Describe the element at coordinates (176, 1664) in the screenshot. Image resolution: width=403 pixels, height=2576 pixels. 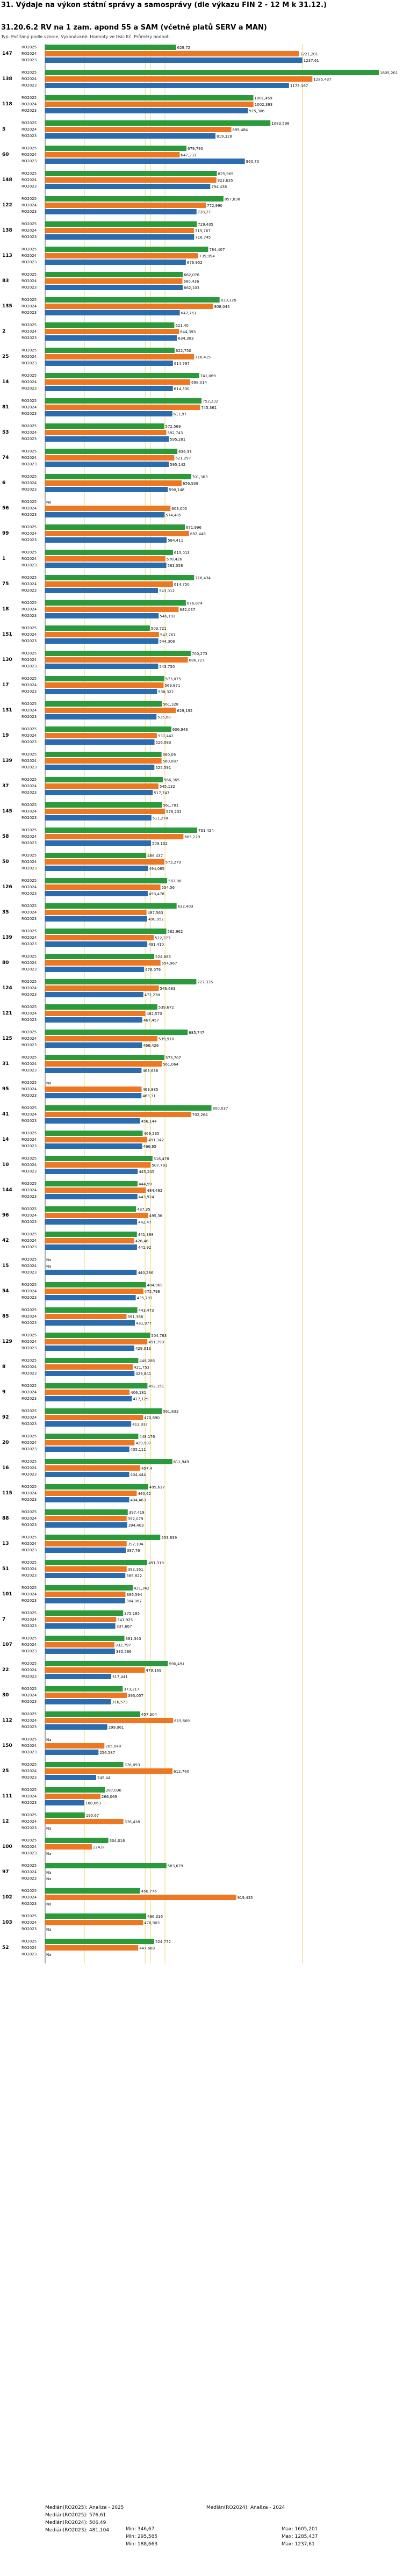
I see `data-label: 590,491` at that location.